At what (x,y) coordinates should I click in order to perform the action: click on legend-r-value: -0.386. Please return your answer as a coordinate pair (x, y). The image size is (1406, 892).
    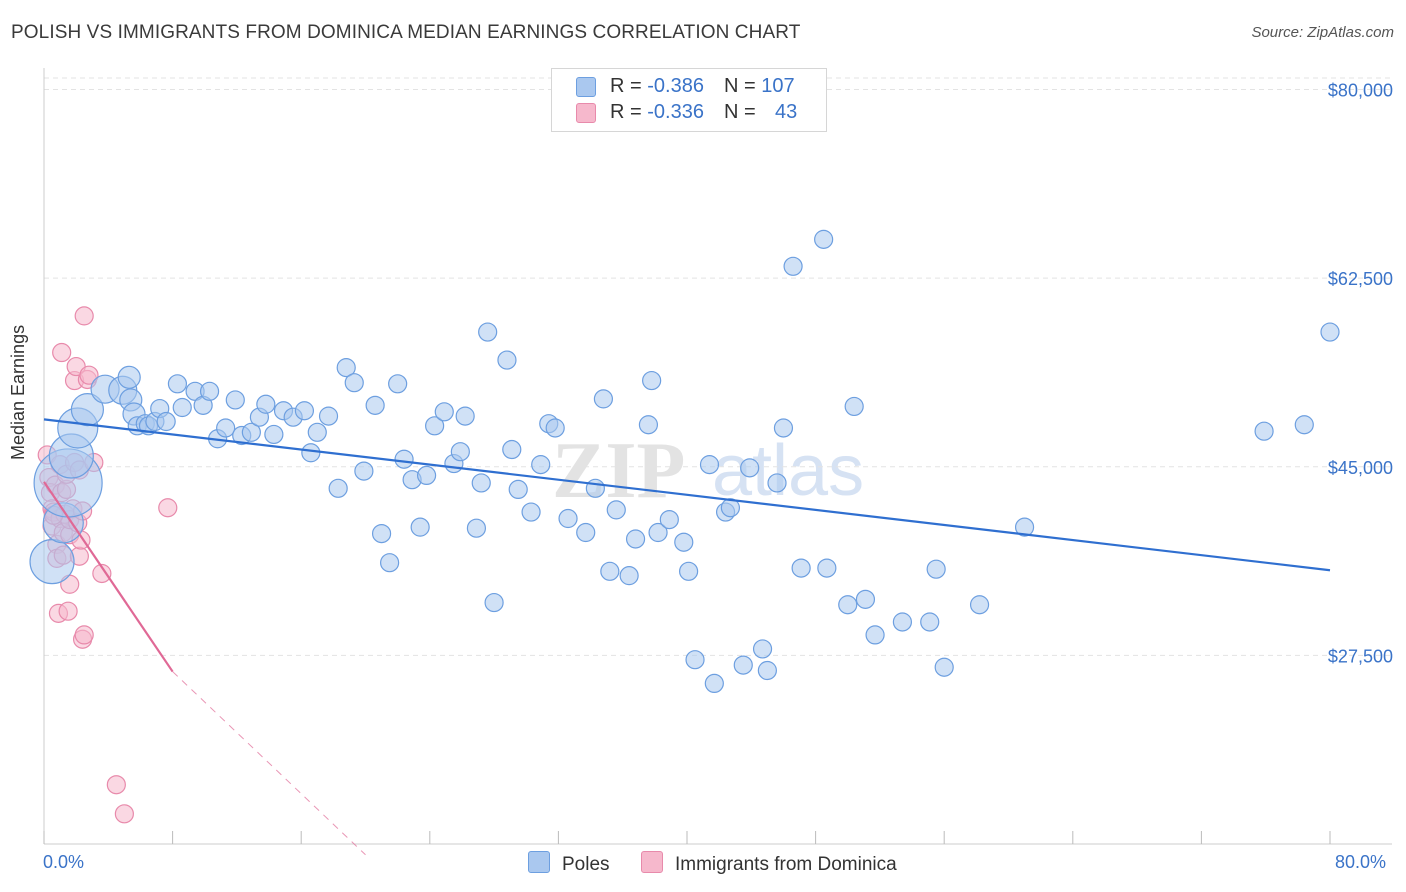
    Looking at the image, I should click on (675, 86).